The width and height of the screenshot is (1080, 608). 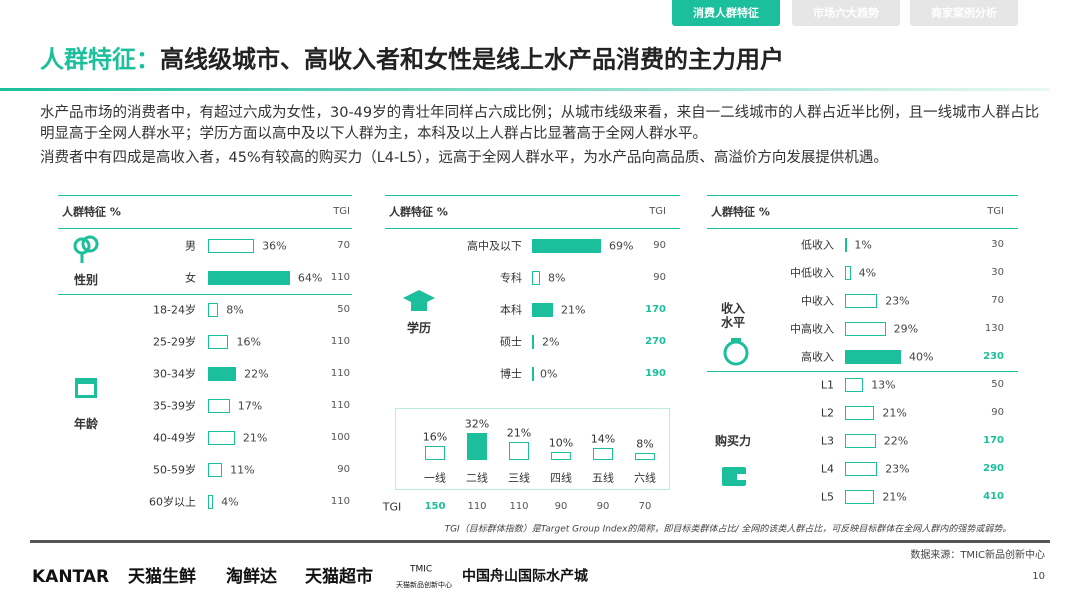 I want to click on tier-value-label: 14%, so click(x=603, y=439).